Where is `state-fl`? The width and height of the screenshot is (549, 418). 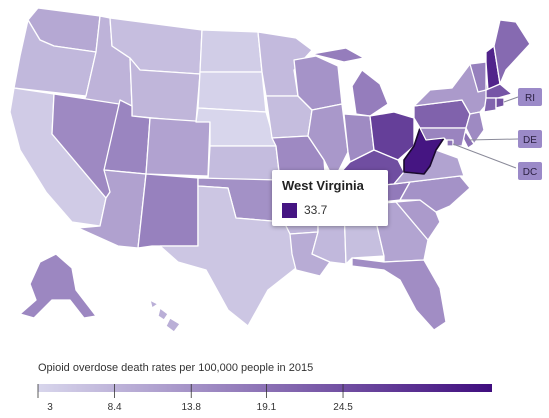 state-fl is located at coordinates (399, 294).